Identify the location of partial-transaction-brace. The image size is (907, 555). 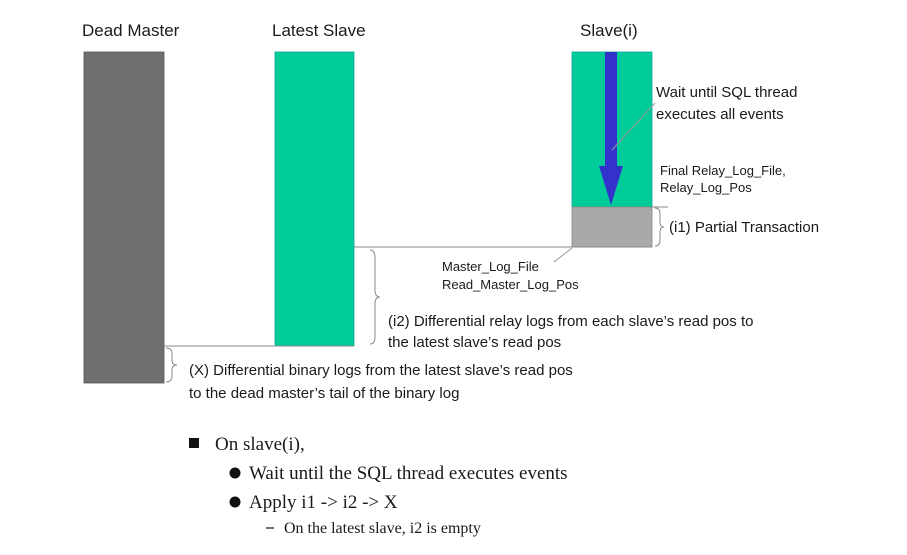
(659, 227).